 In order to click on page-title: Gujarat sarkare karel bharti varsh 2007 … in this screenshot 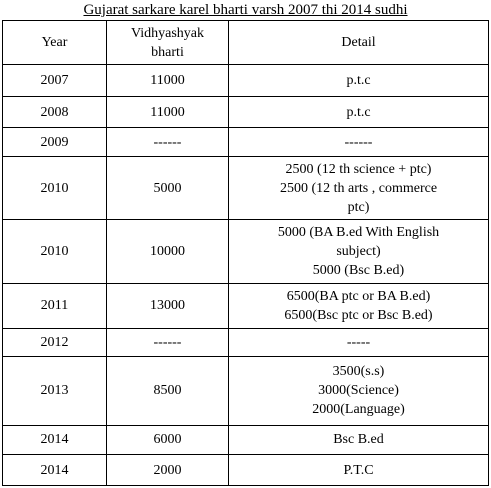, I will do `click(245, 10)`.